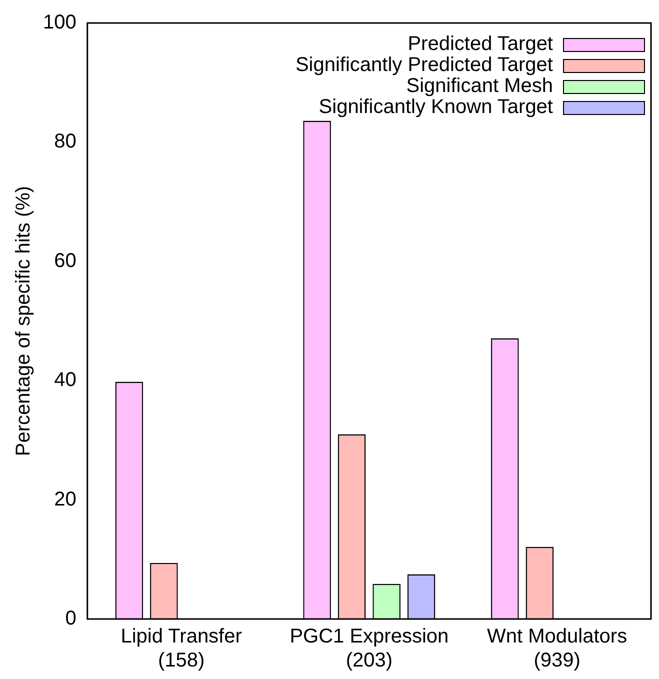 The height and width of the screenshot is (679, 659). What do you see at coordinates (557, 649) in the screenshot?
I see `x-tick-label: Wnt Modulators (939)` at bounding box center [557, 649].